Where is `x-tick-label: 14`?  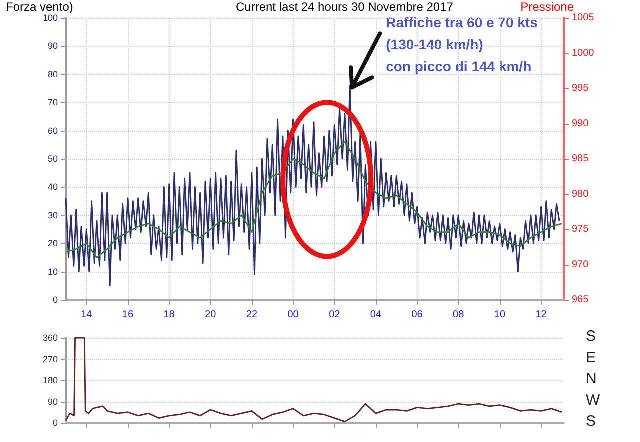 x-tick-label: 14 is located at coordinates (87, 315).